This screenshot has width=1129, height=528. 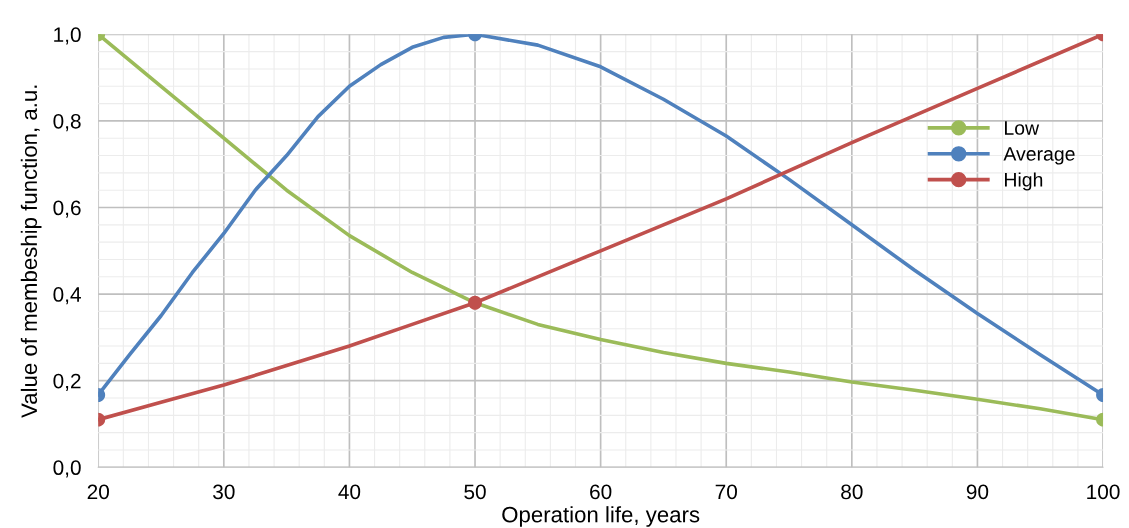 I want to click on y-tick-label: 0,4, so click(x=67, y=296).